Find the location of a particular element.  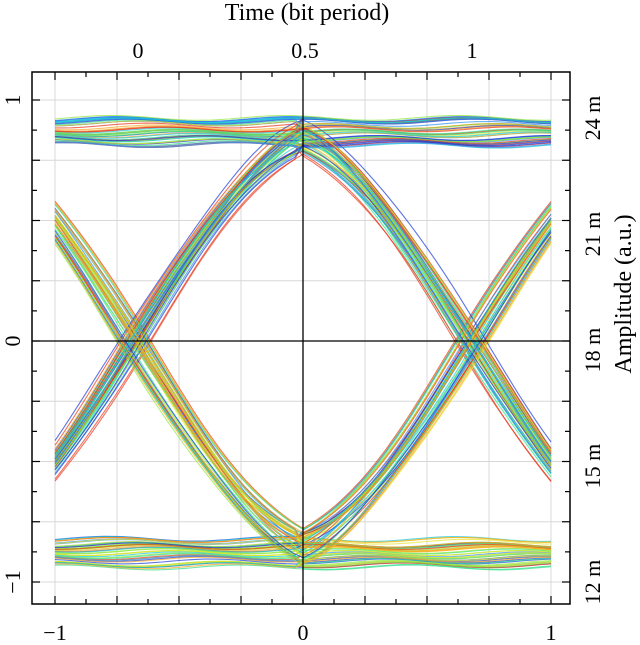

top-axis-title: Time (bit period) is located at coordinates (307, 13).